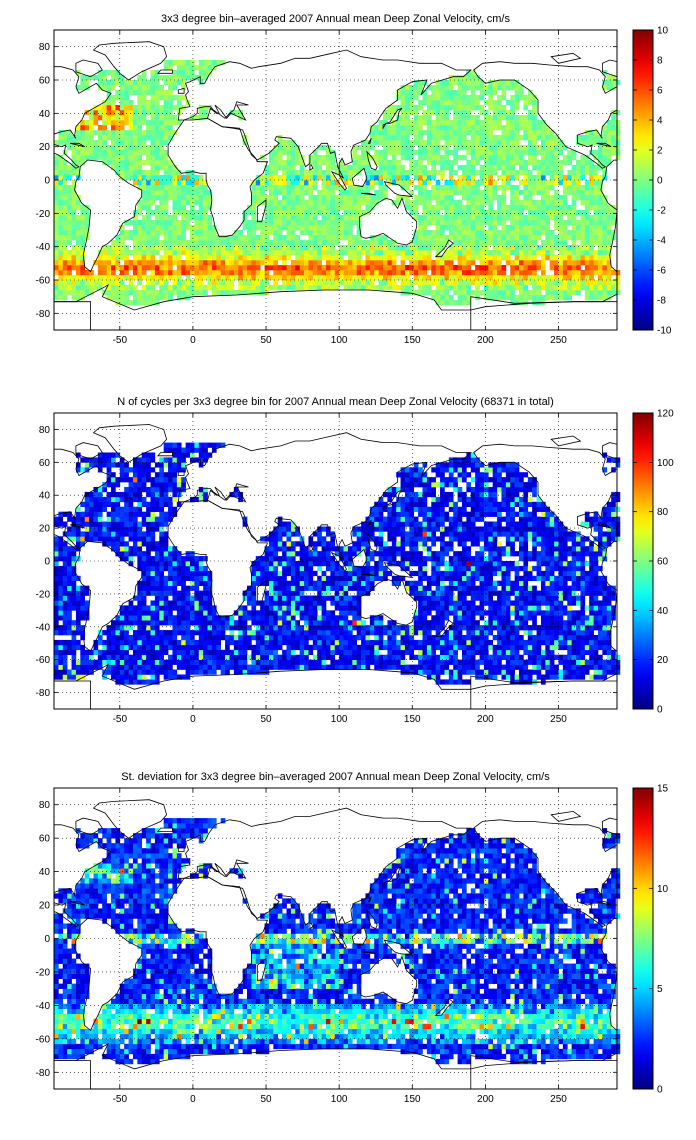 This screenshot has height=1140, width=696. What do you see at coordinates (43, 247) in the screenshot?
I see `y-tick-label: -40` at bounding box center [43, 247].